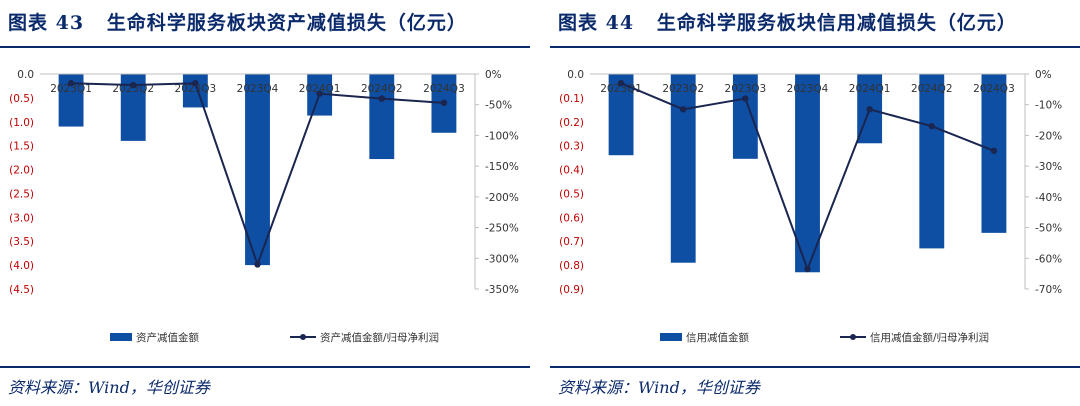  I want to click on right-axis-tick-label: -20%, so click(1048, 136).